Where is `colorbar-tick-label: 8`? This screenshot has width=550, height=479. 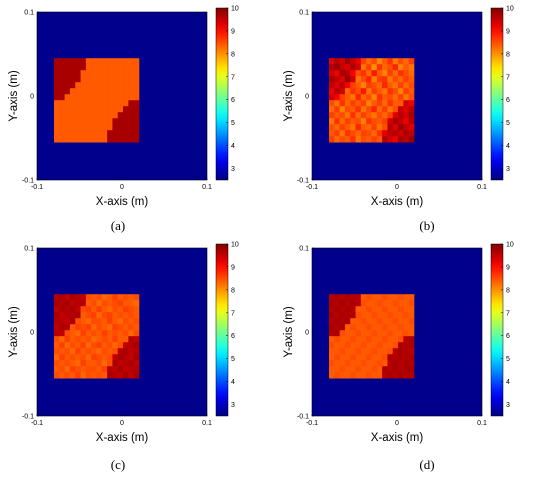
colorbar-tick-label: 8 is located at coordinates (508, 290).